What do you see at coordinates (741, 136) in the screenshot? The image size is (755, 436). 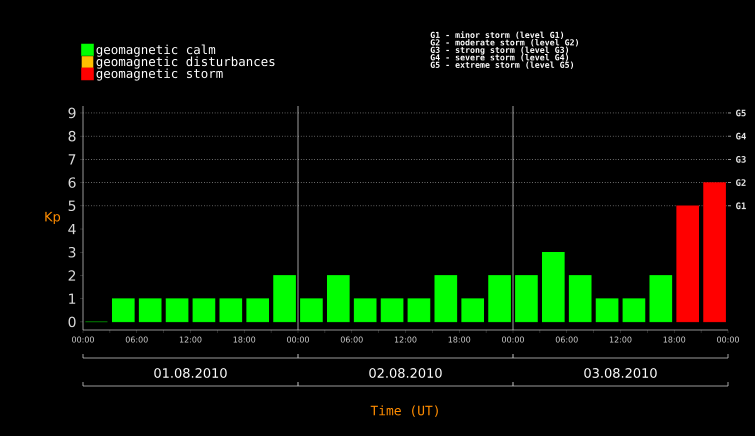 I see `ref-line-label: G4` at bounding box center [741, 136].